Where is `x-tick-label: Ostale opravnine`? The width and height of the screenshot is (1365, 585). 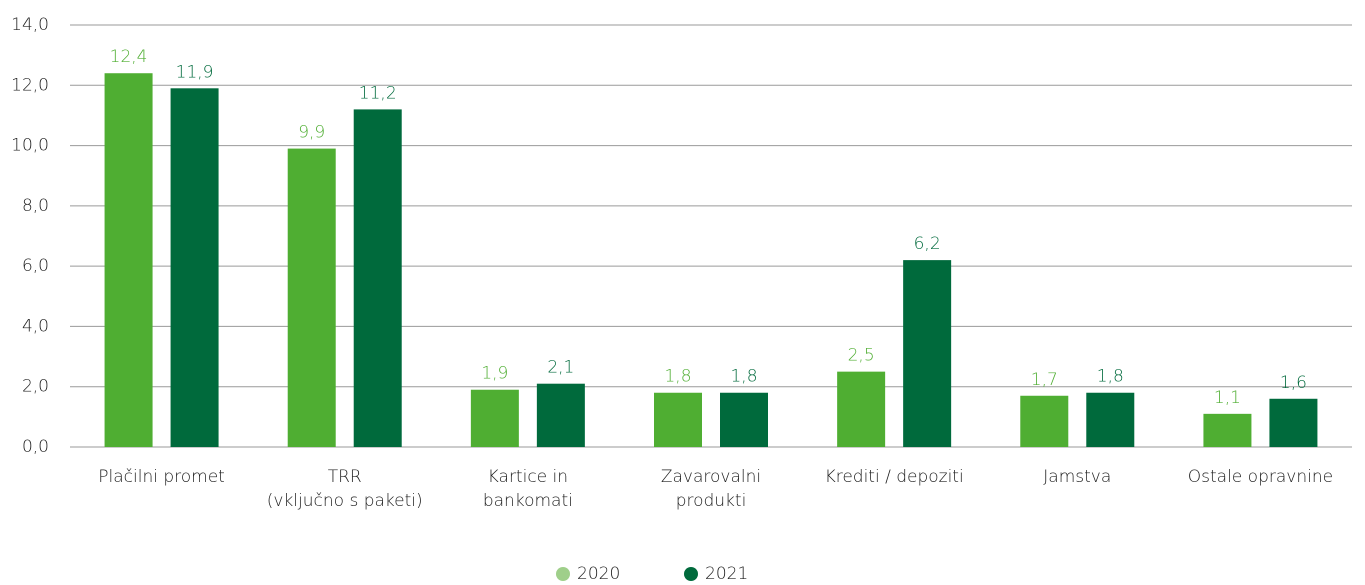 x-tick-label: Ostale opravnine is located at coordinates (1260, 477).